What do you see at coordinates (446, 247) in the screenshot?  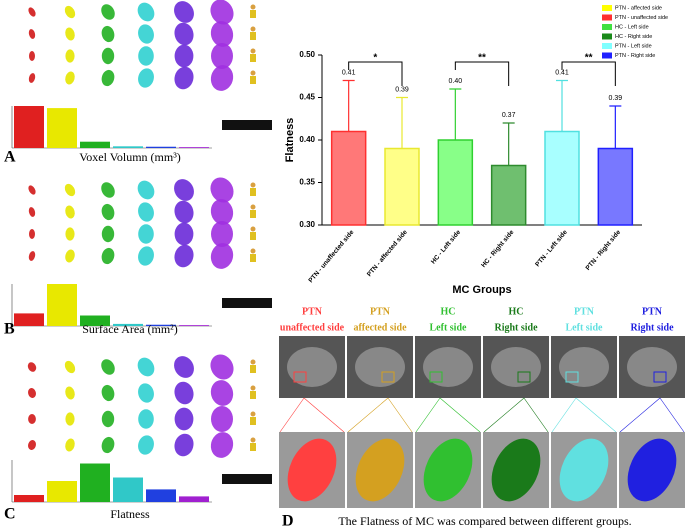 I see `x-tick-label: HC - Left side` at bounding box center [446, 247].